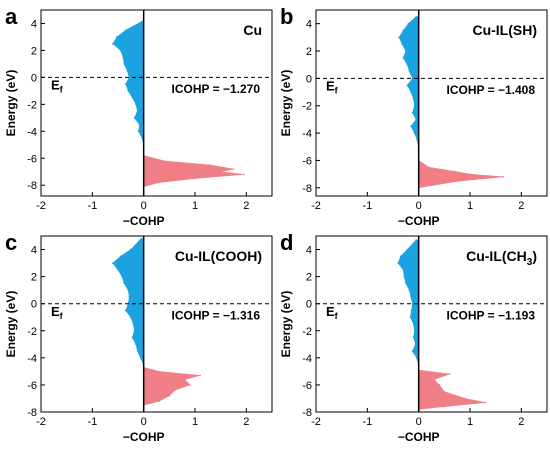 The height and width of the screenshot is (456, 550). What do you see at coordinates (470, 206) in the screenshot?
I see `x-tick-label: 1` at bounding box center [470, 206].